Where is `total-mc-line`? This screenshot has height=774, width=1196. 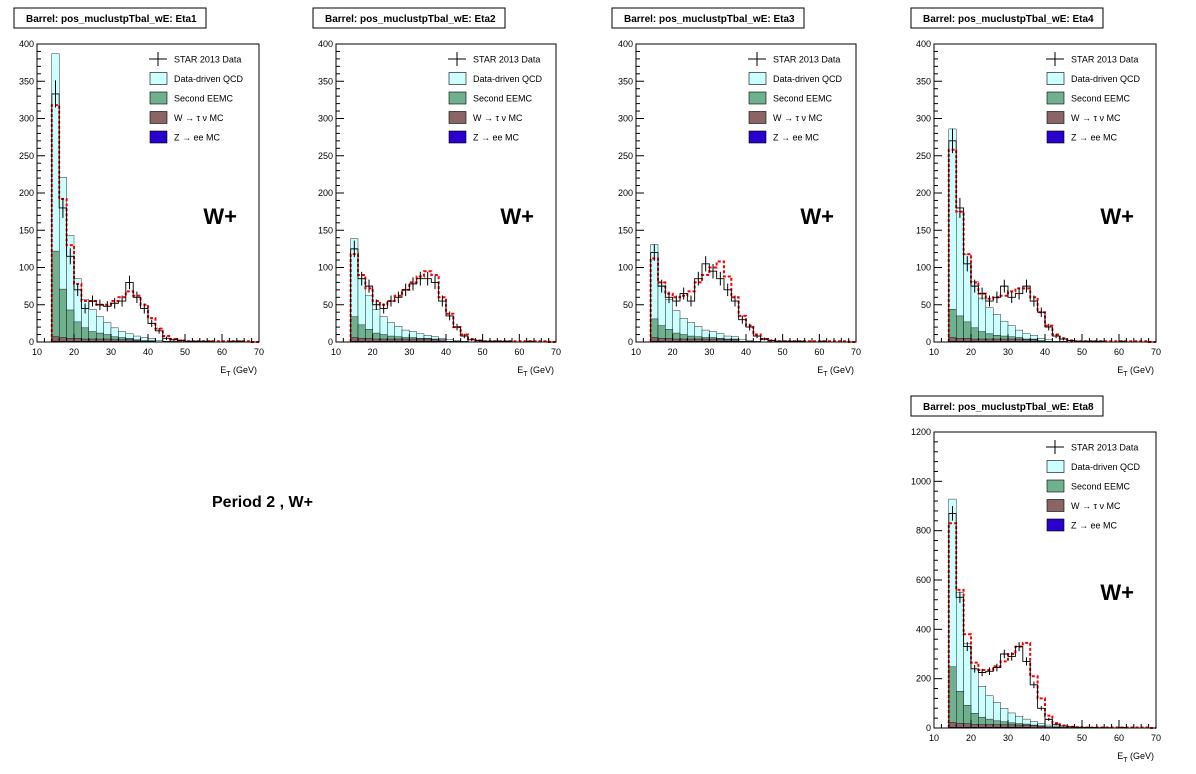
total-mc-line is located at coordinates (752, 300).